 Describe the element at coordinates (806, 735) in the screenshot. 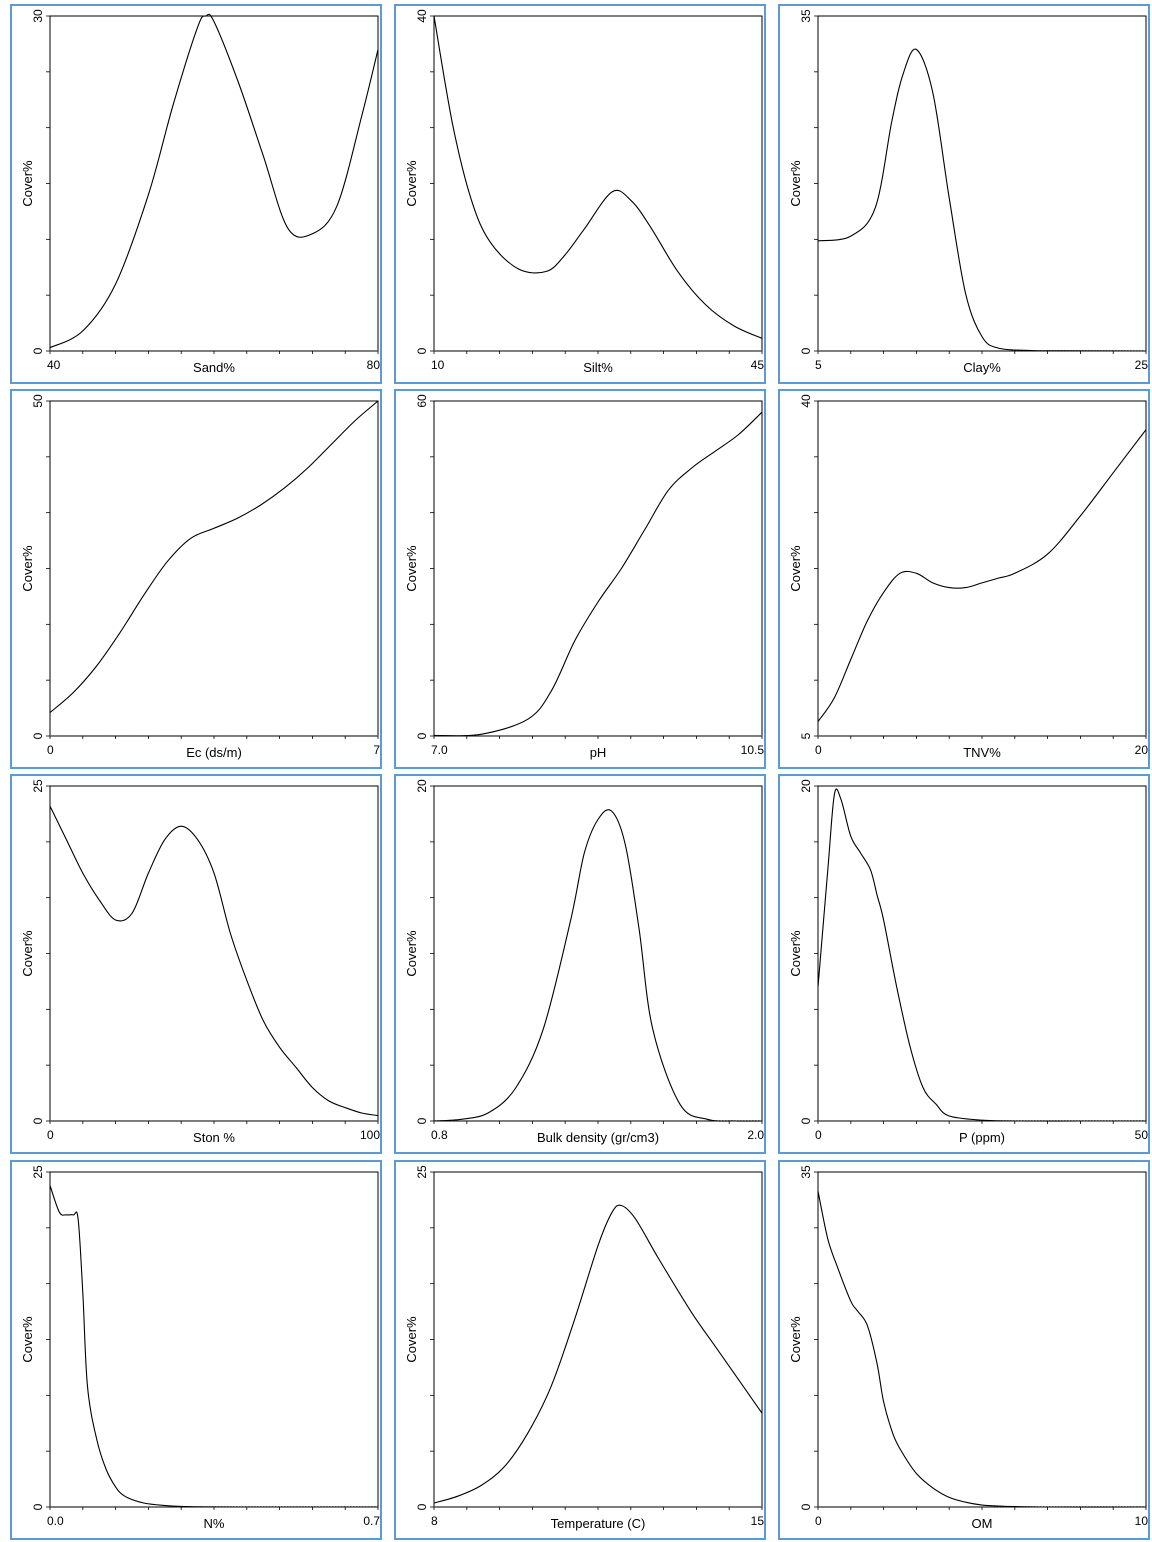

I see `y-tick-label: 5` at that location.